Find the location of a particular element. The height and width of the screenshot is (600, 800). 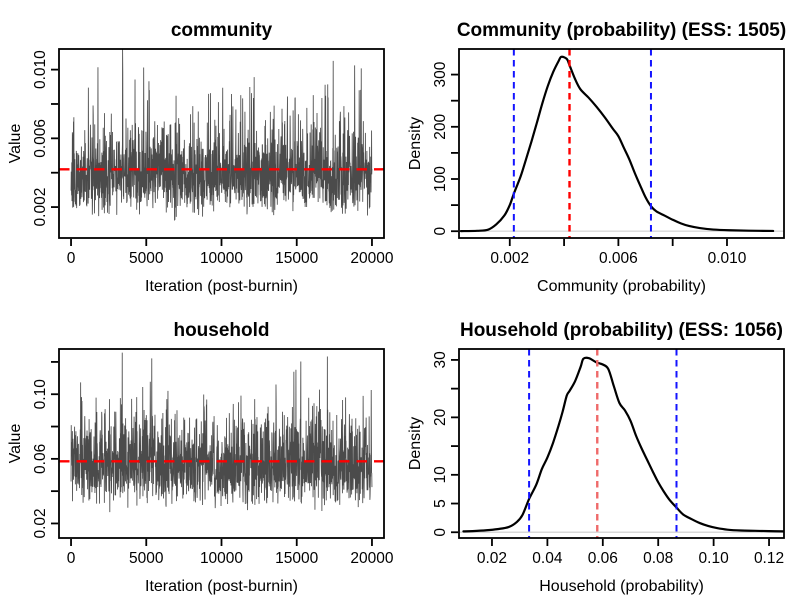

y-tick-label: 200 is located at coordinates (440, 126).